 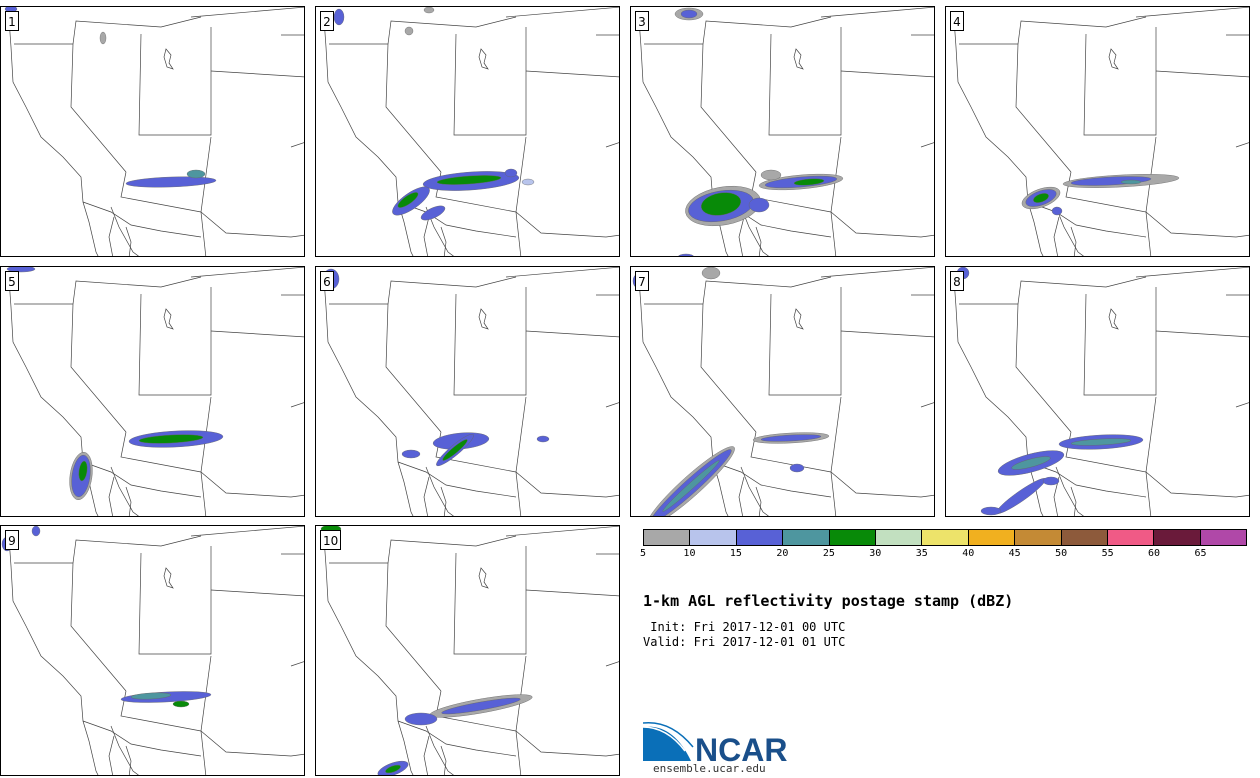 What do you see at coordinates (12, 21) in the screenshot?
I see `panel-number-label: 1` at bounding box center [12, 21].